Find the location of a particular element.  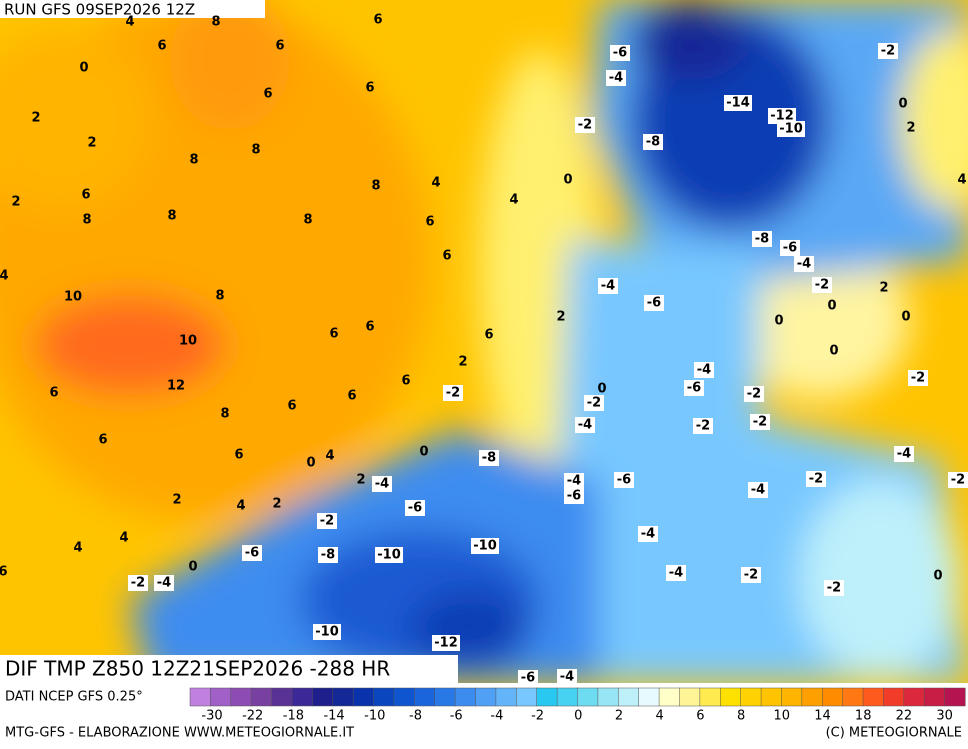

source: DATI NCEP GFS 0.25° is located at coordinates (74, 697).